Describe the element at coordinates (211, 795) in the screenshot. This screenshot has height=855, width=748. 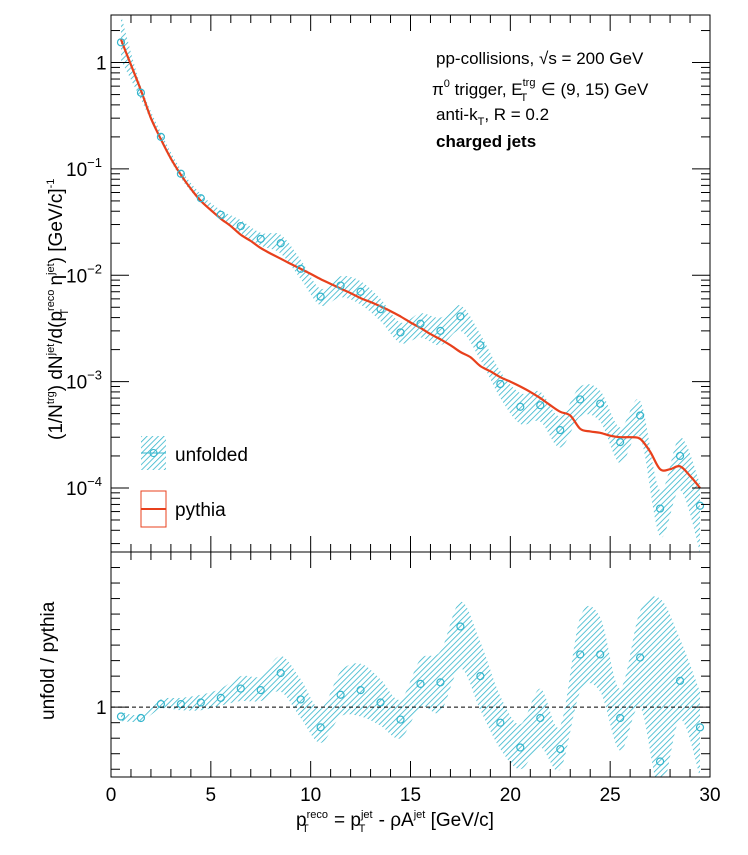
I see `x-tick-label: 5` at that location.